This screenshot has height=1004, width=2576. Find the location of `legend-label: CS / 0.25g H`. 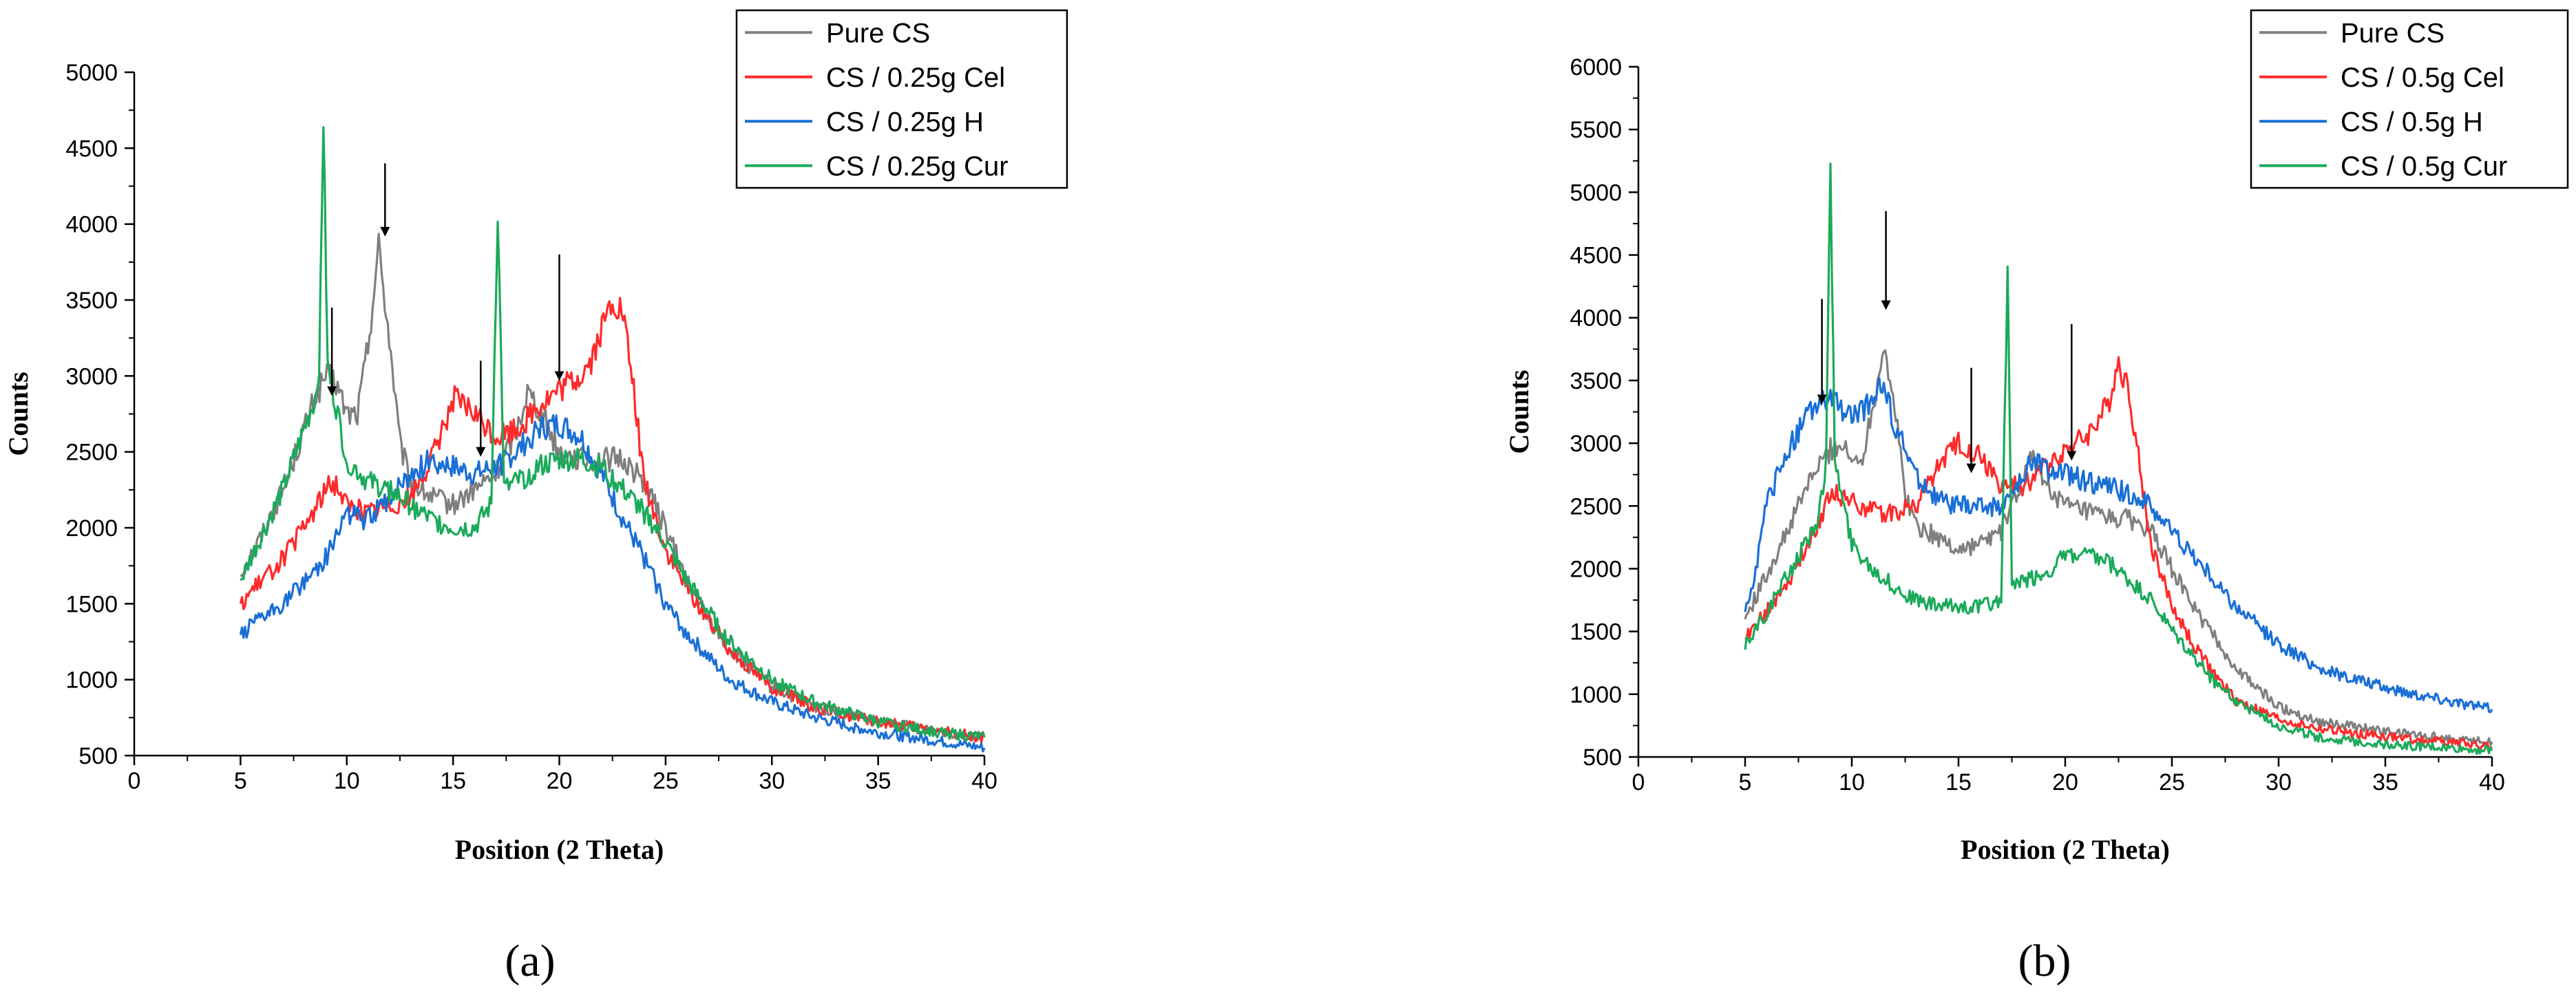

legend-label: CS / 0.25g H is located at coordinates (905, 122).